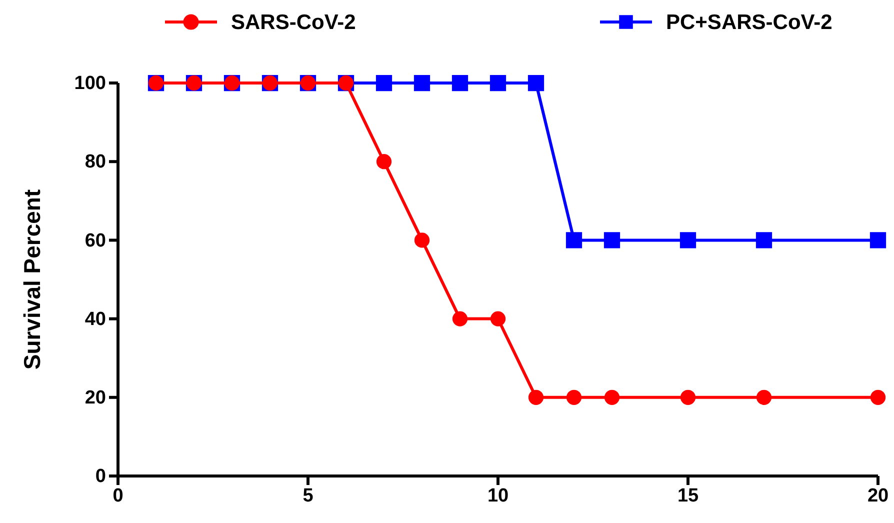  Describe the element at coordinates (100, 477) in the screenshot. I see `y-tick-label: 0` at that location.